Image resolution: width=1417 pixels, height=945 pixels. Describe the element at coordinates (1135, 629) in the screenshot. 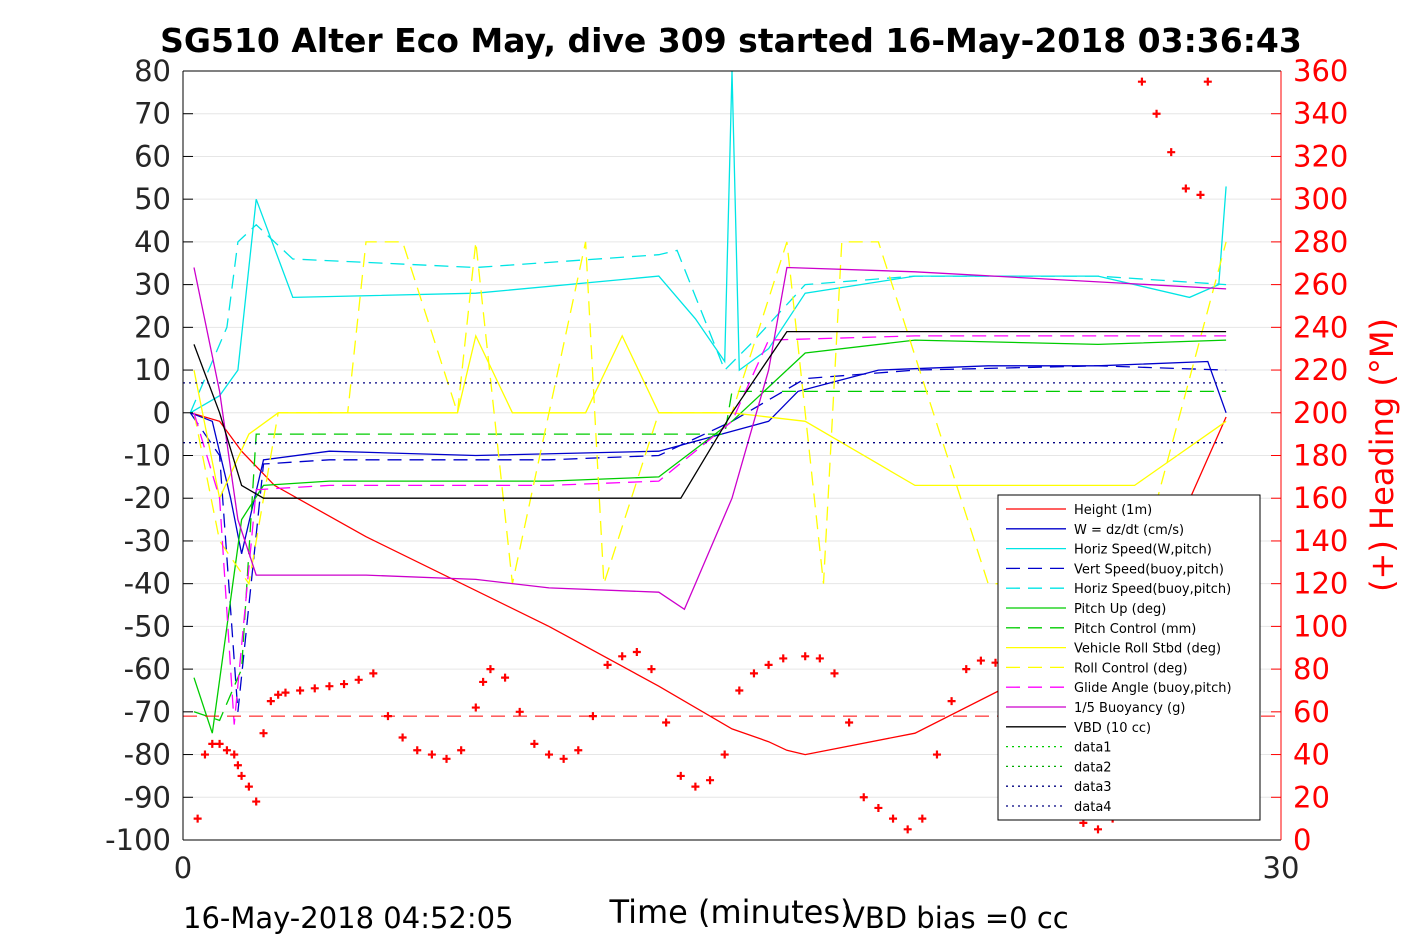

I see `legend-label: Pitch Control (mm)` at that location.